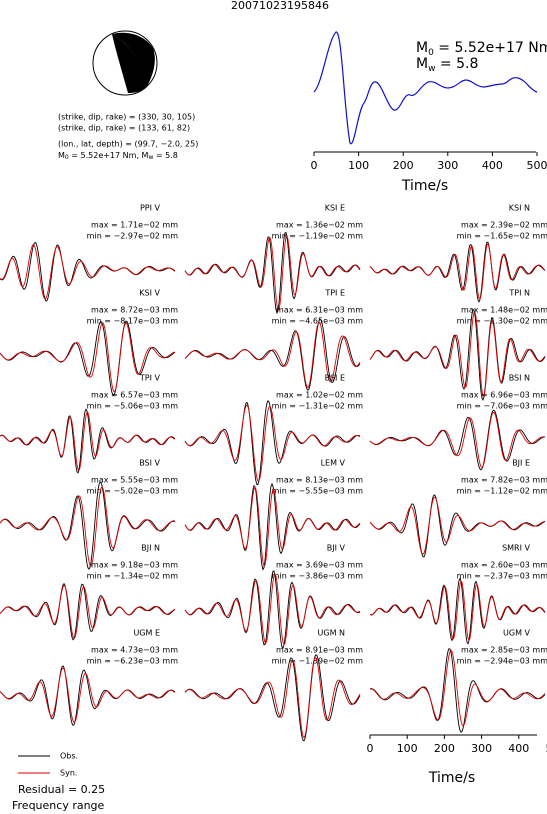 This screenshot has width=547, height=814. What do you see at coordinates (134, 650) in the screenshot?
I see `max-label: max = 4.73e−03 mm` at bounding box center [134, 650].